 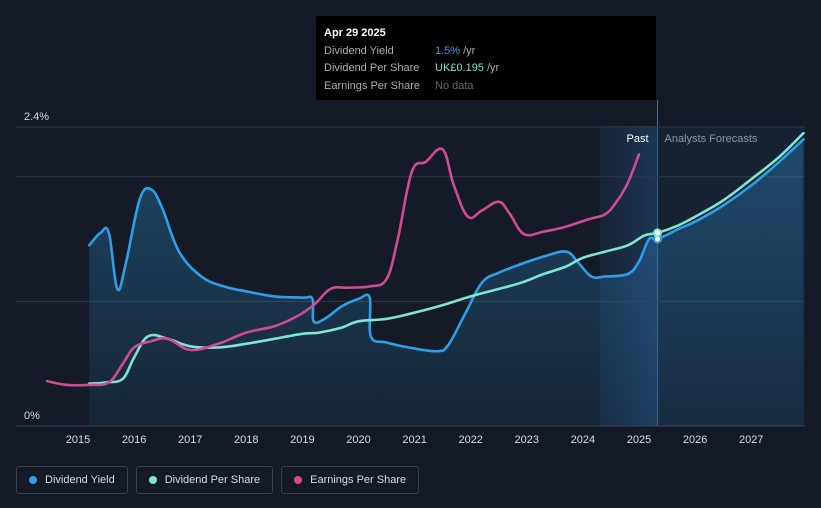 I want to click on legend-label: Earnings Per Share, so click(x=358, y=480).